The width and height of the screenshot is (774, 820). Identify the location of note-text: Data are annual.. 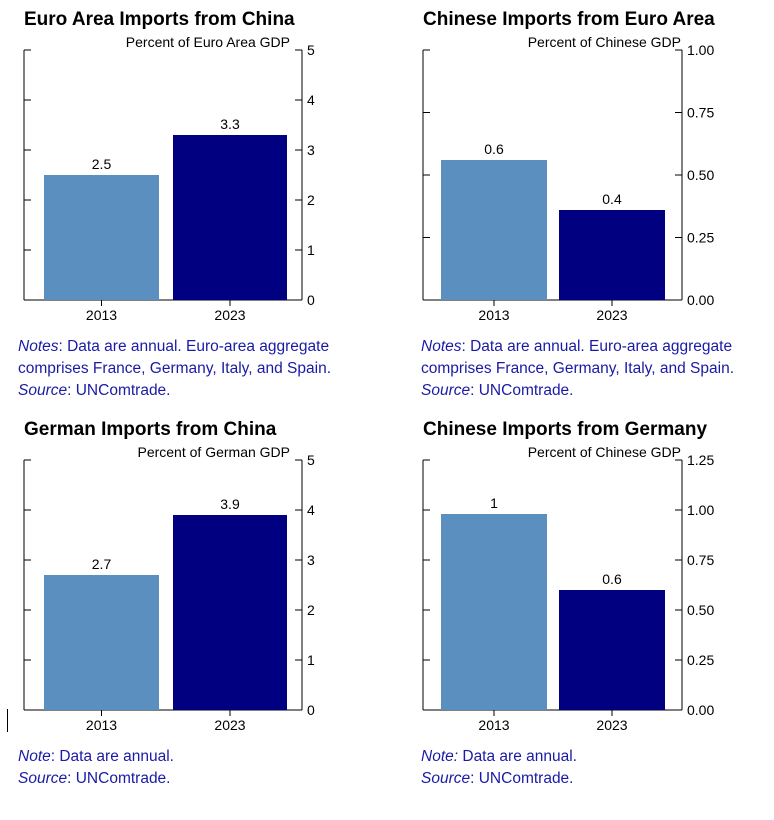
(517, 756).